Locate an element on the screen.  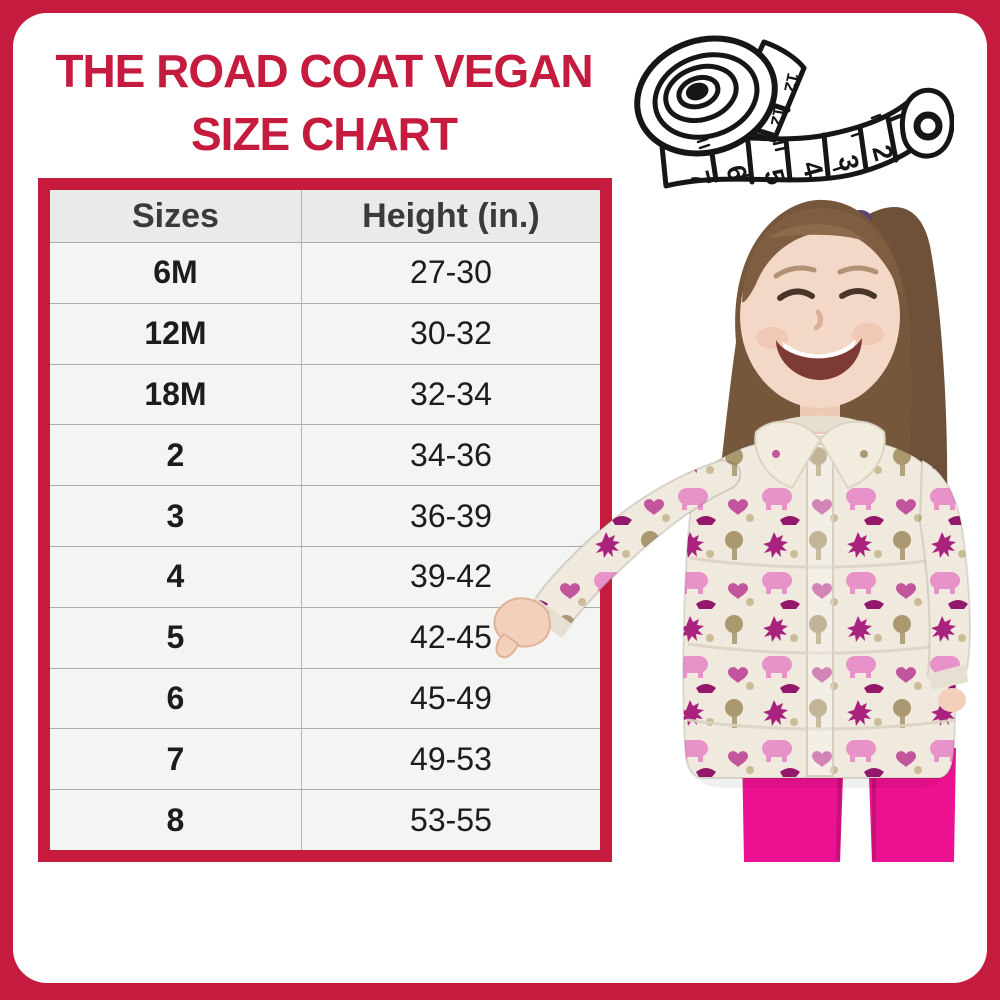
size-cell: 8 is located at coordinates (176, 820).